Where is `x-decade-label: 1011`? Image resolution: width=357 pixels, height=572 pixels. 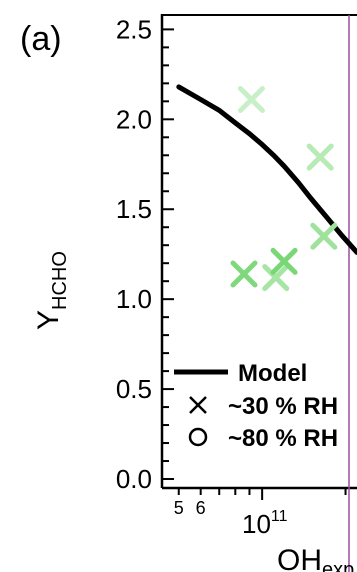 x-decade-label: 1011 is located at coordinates (265, 523).